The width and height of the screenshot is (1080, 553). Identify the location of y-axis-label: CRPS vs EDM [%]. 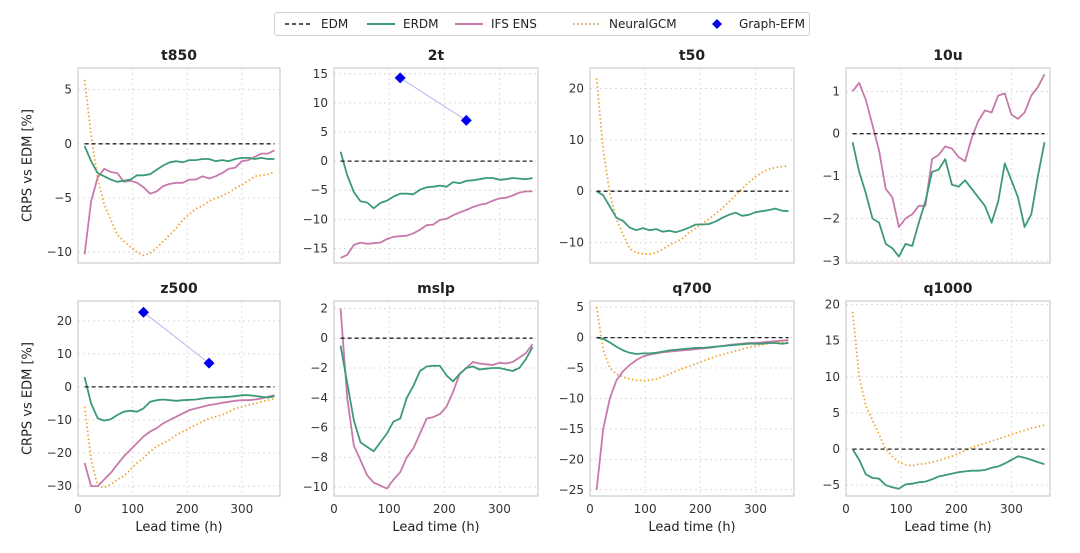
(28, 398).